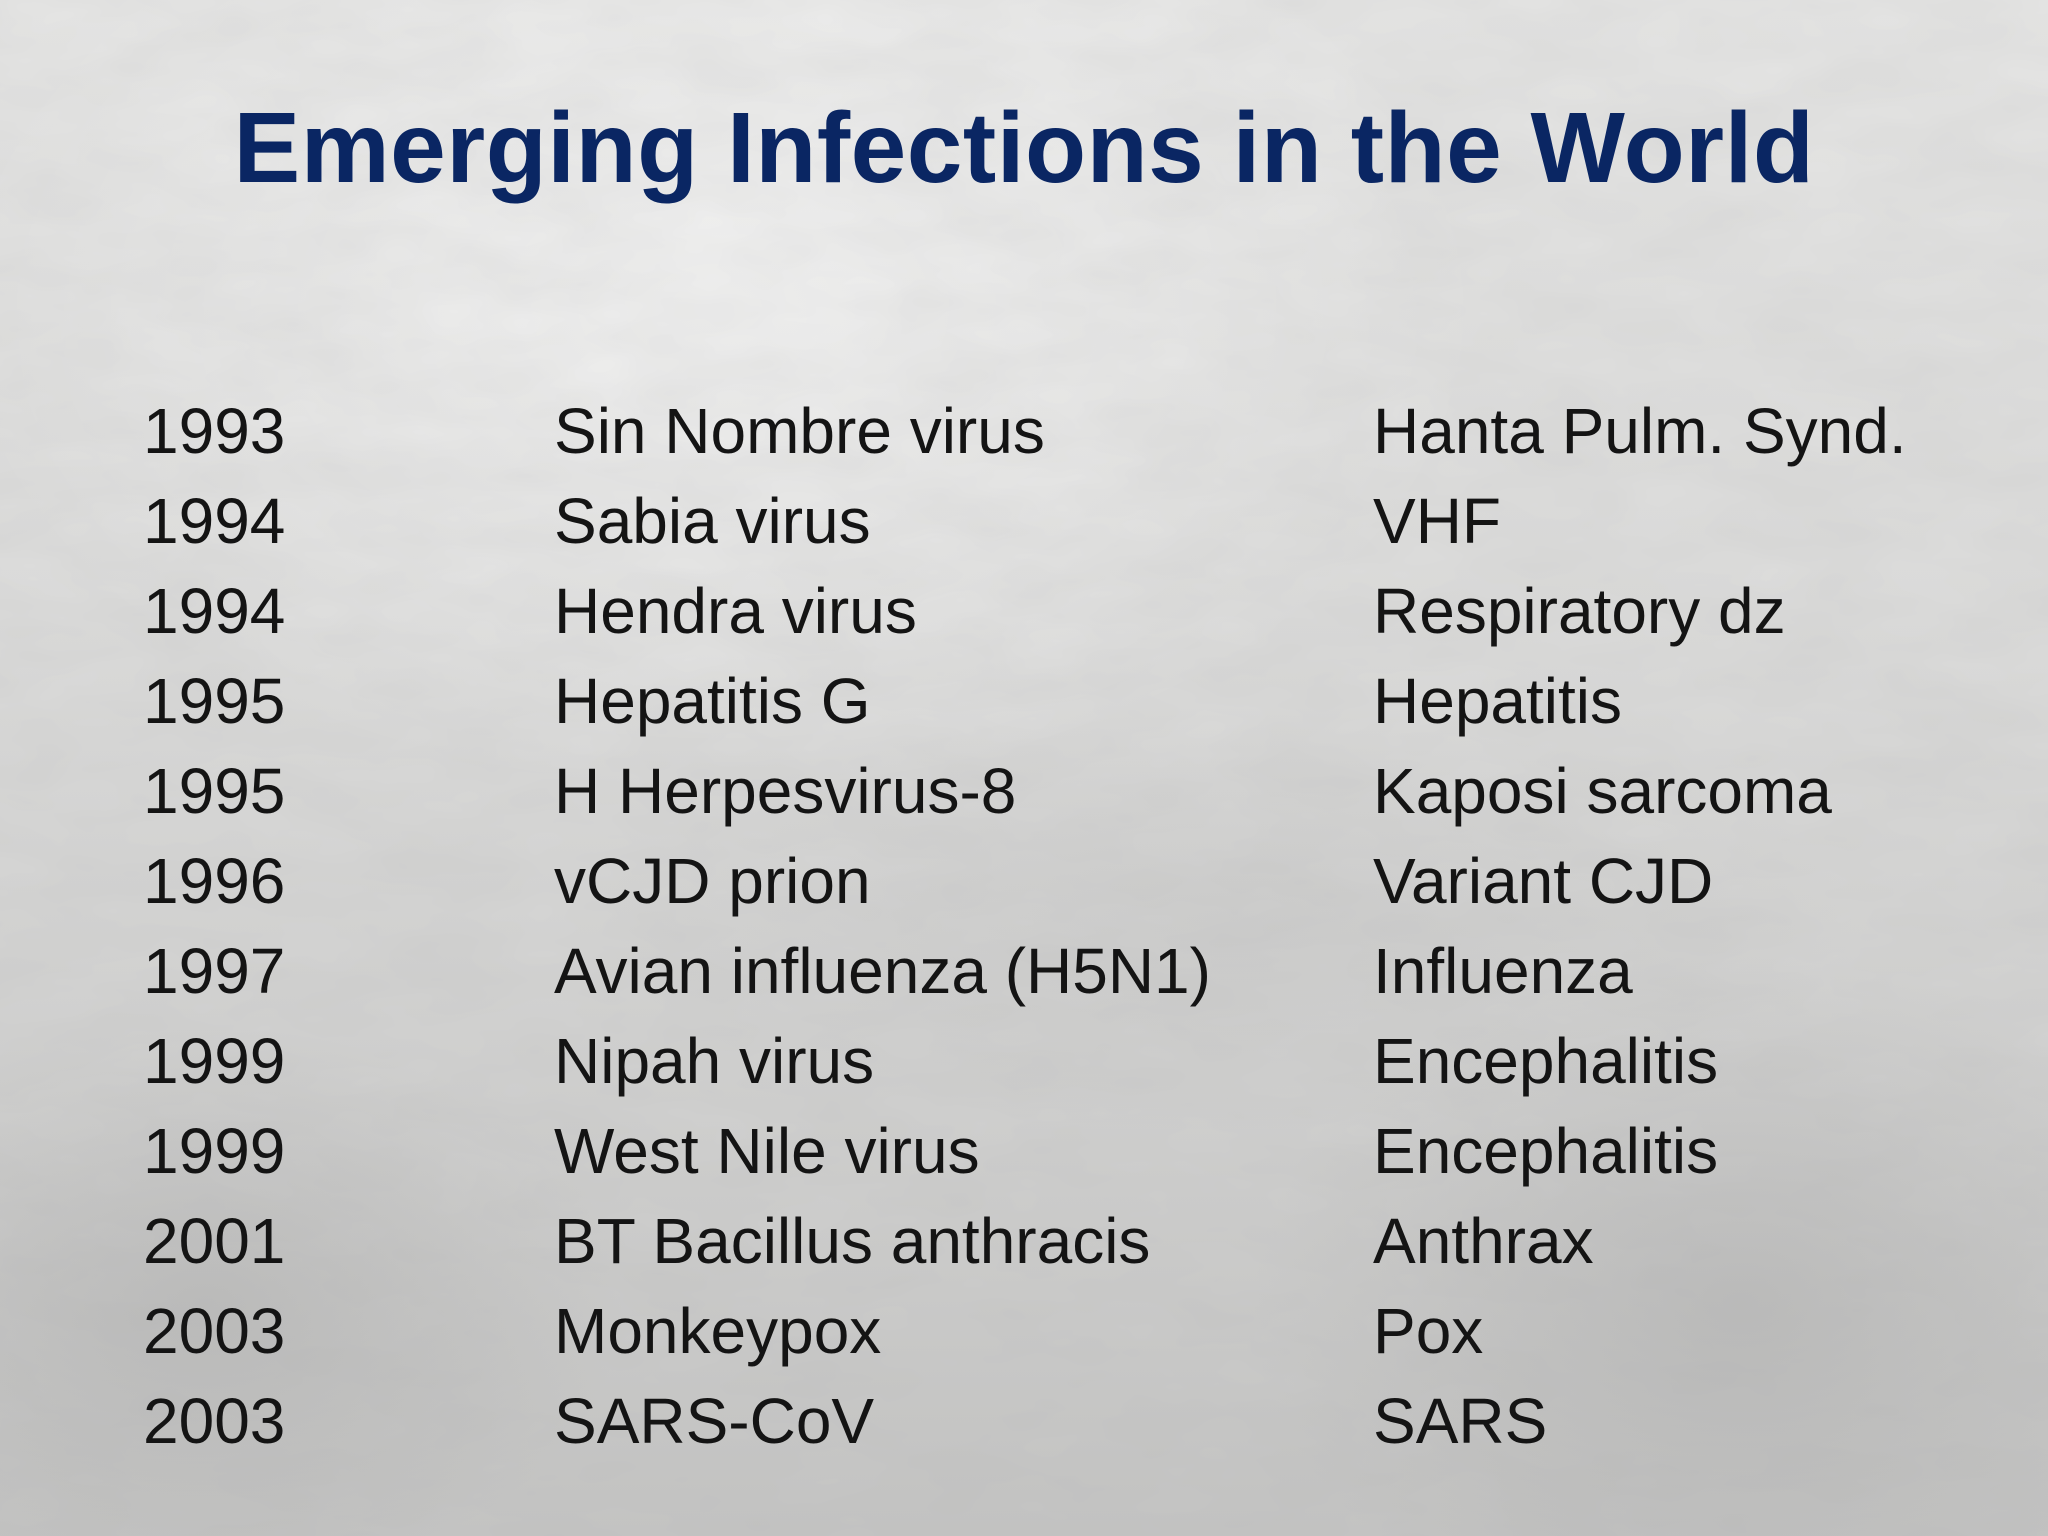  I want to click on disease-cell: SARS, so click(1460, 1421).